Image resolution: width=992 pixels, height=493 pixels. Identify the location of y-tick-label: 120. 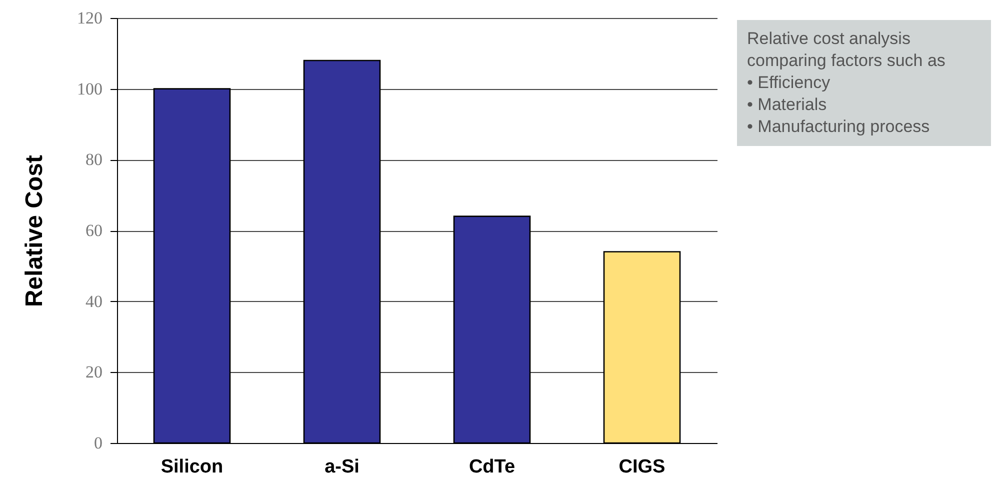
(89, 18).